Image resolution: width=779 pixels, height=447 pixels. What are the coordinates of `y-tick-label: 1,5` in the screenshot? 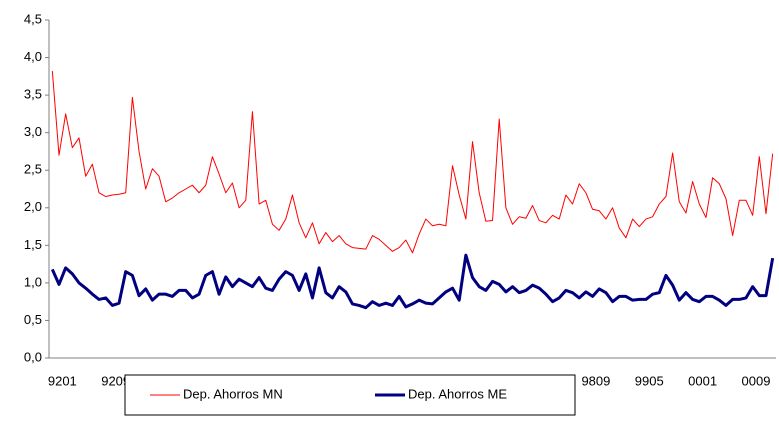 It's located at (33, 244).